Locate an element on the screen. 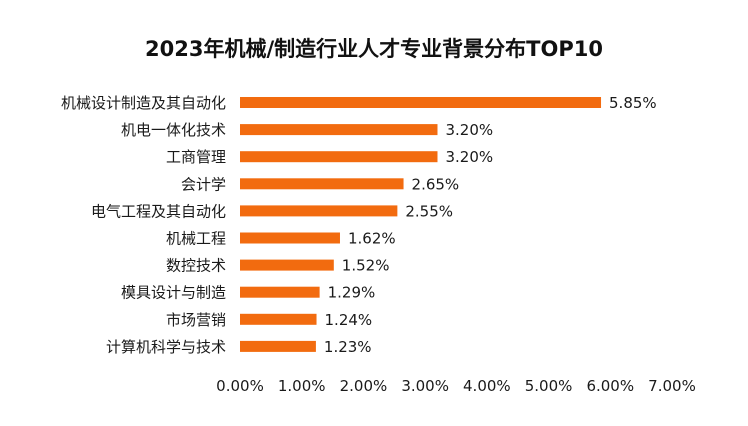  x-tick-label: 2.00% is located at coordinates (364, 386).